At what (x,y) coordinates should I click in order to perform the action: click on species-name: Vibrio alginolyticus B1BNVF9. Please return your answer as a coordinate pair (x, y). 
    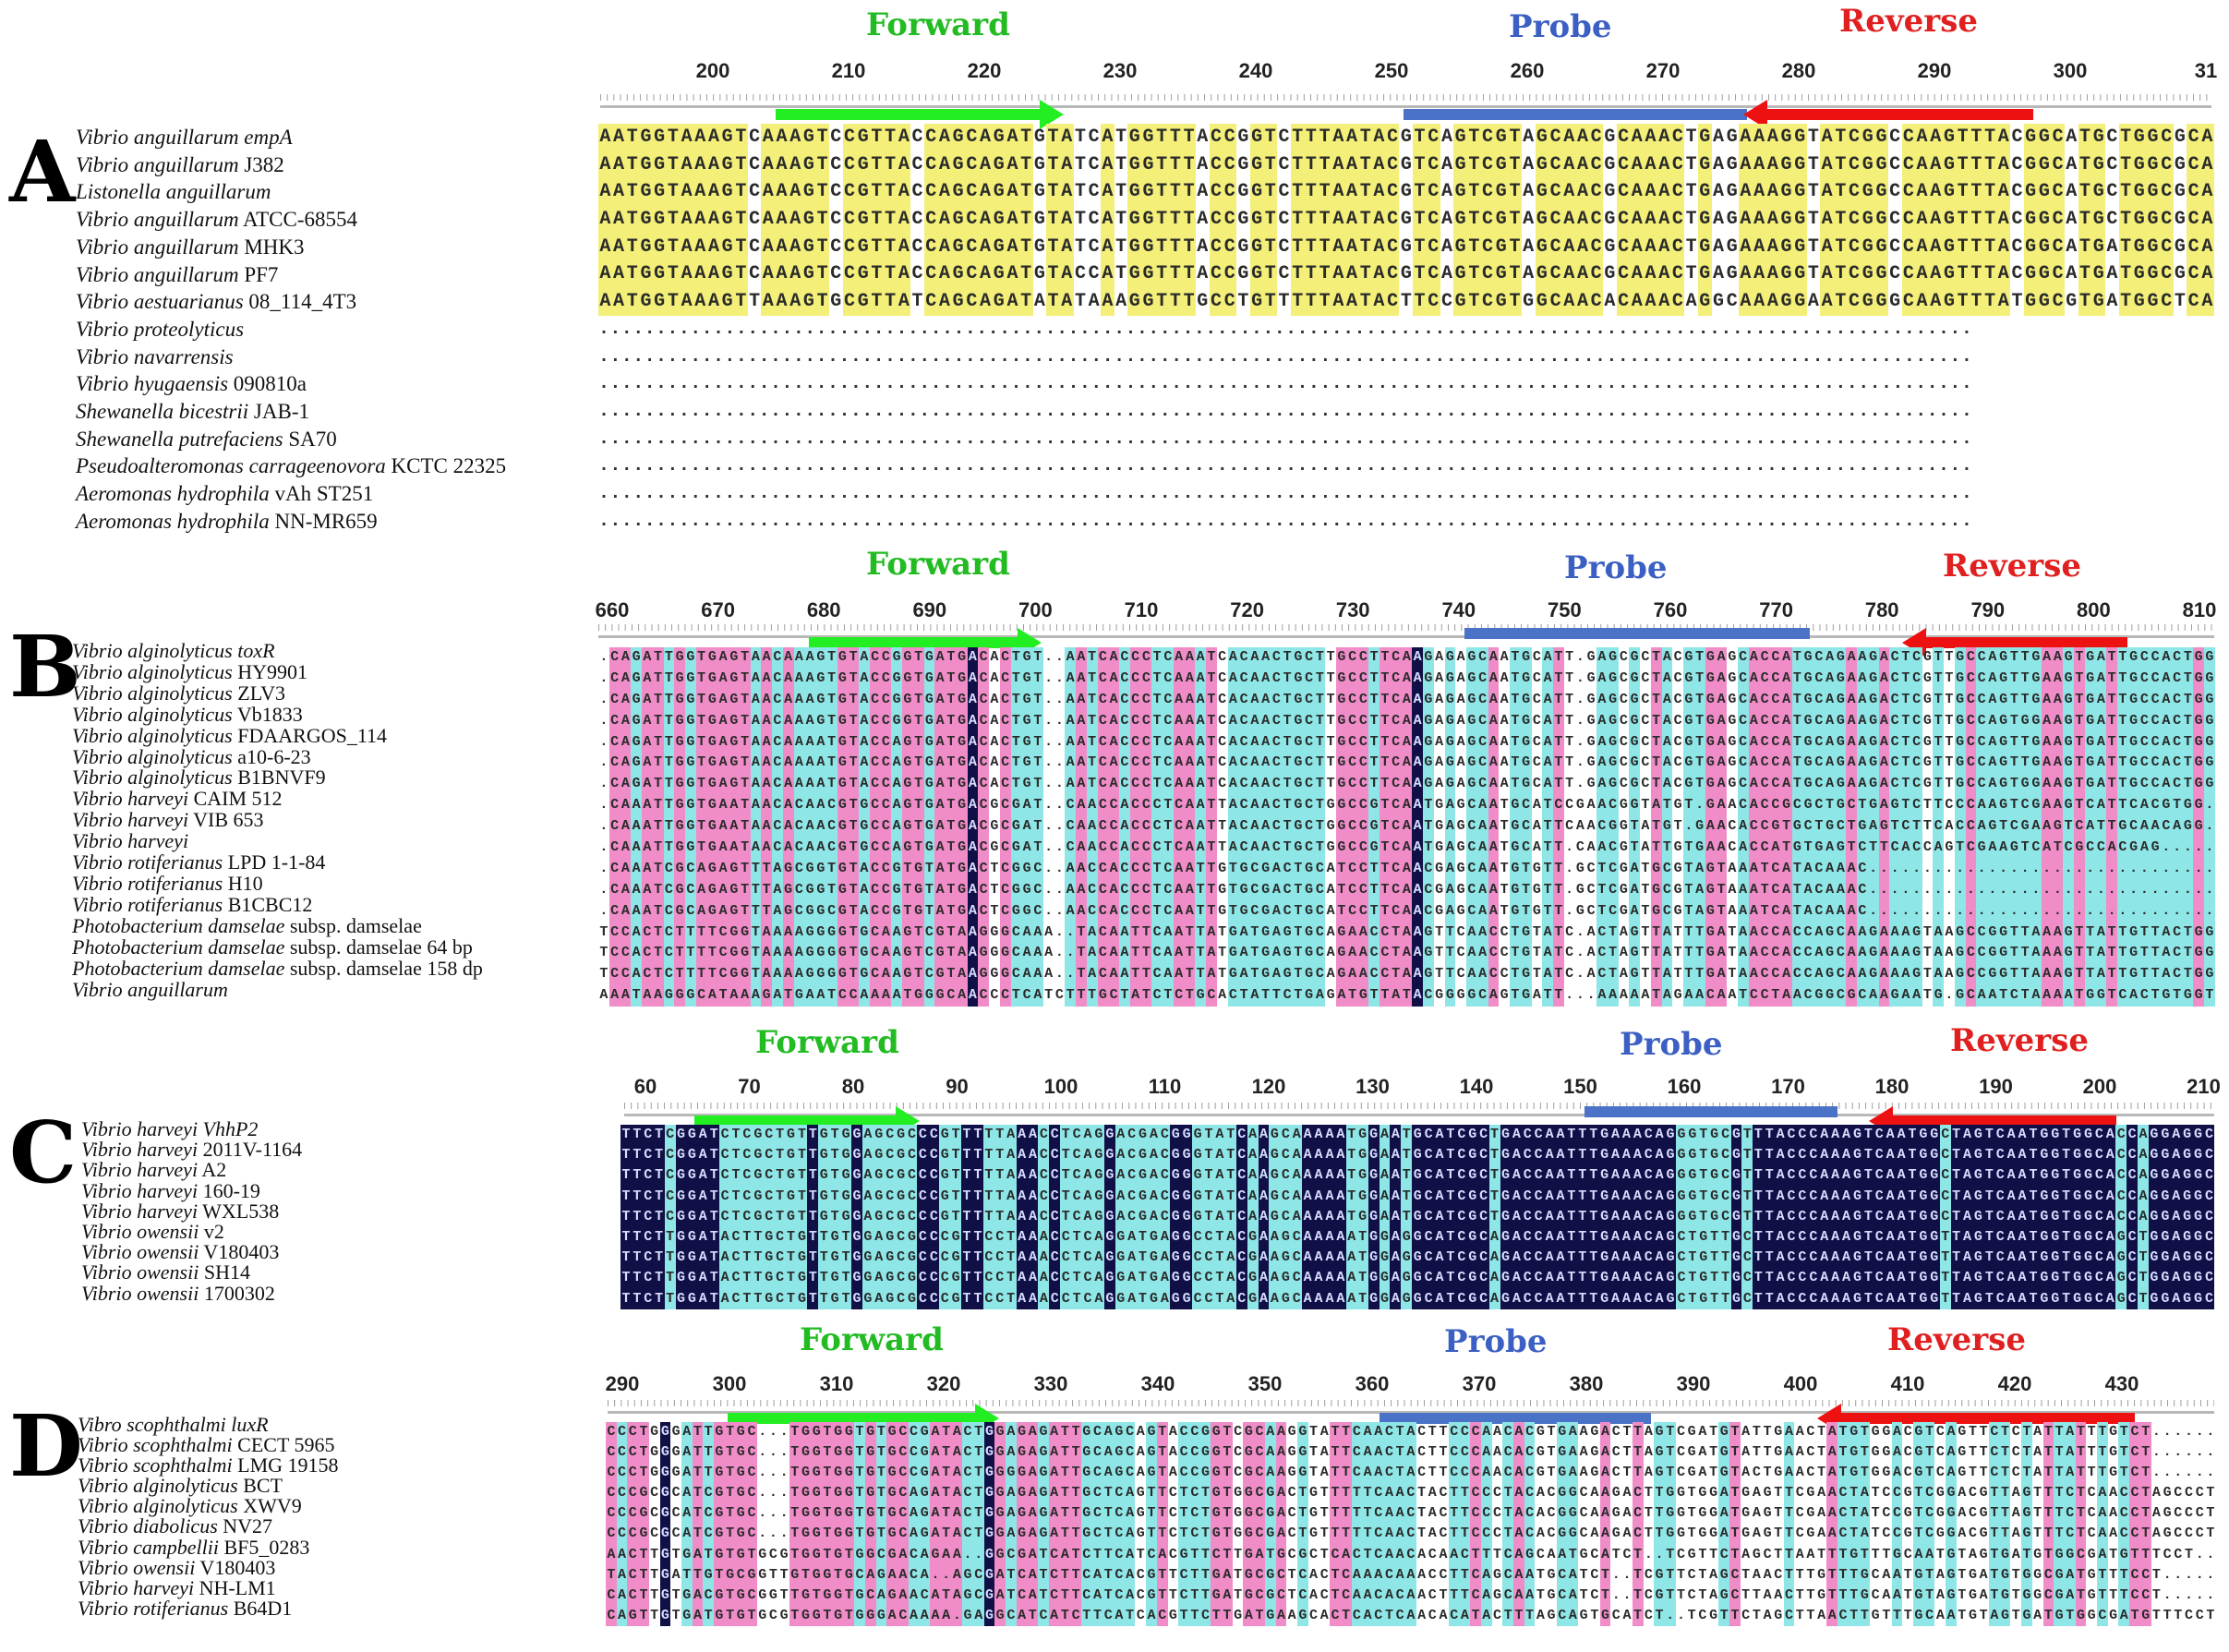
    Looking at the image, I should click on (199, 778).